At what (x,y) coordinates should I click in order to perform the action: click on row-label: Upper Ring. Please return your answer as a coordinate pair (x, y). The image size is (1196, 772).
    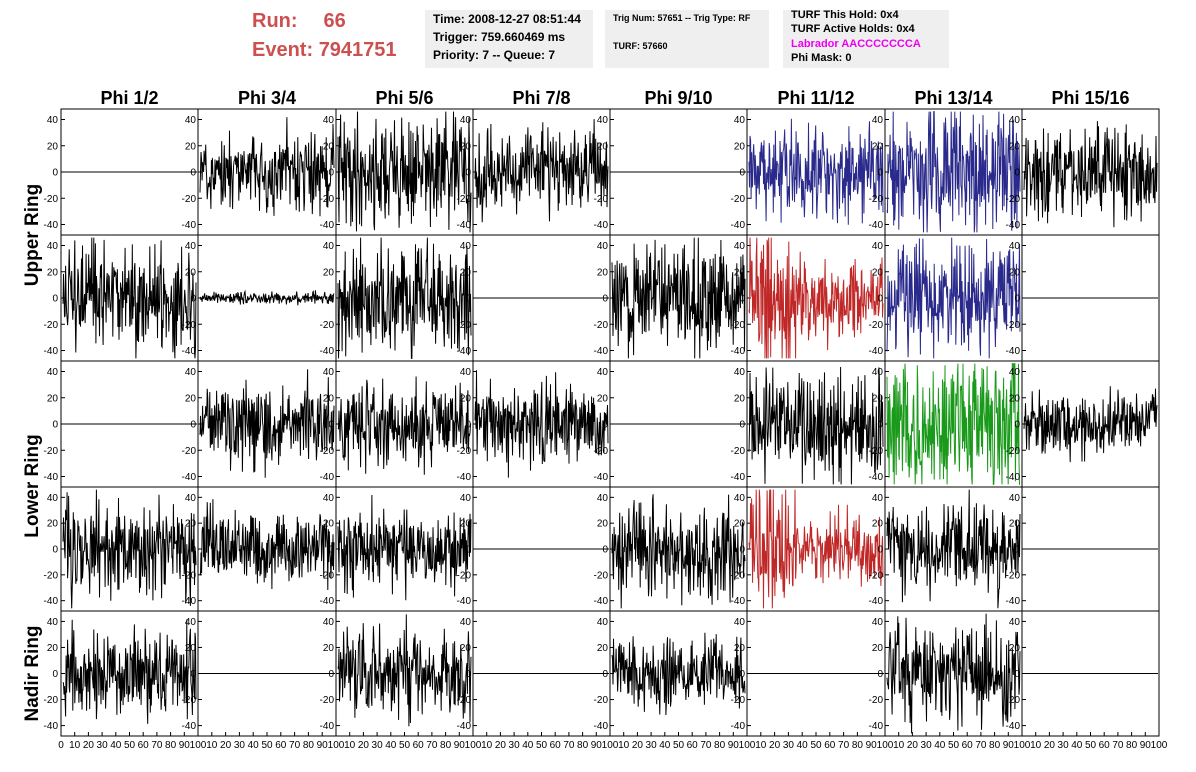
    Looking at the image, I should click on (32, 235).